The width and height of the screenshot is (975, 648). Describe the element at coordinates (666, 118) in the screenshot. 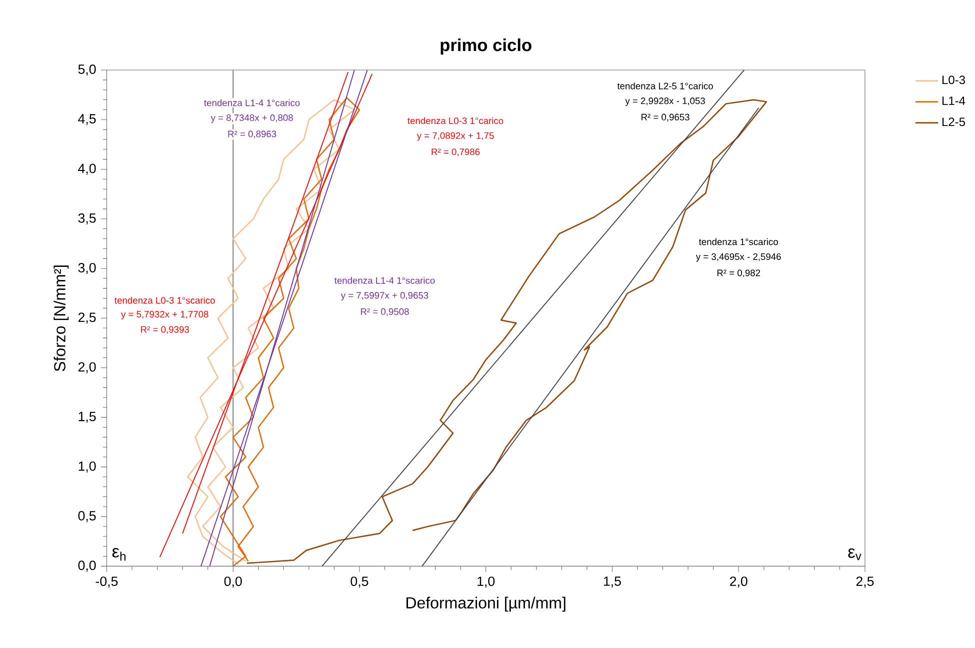

I see `annotation: R² = 0,9653` at that location.